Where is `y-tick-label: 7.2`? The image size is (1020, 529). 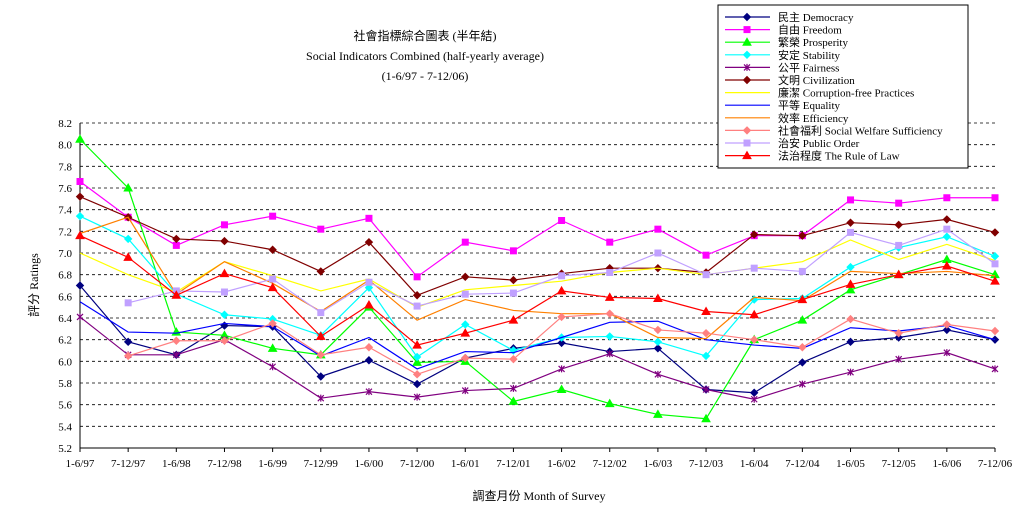
y-tick-label: 7.2 is located at coordinates (65, 232).